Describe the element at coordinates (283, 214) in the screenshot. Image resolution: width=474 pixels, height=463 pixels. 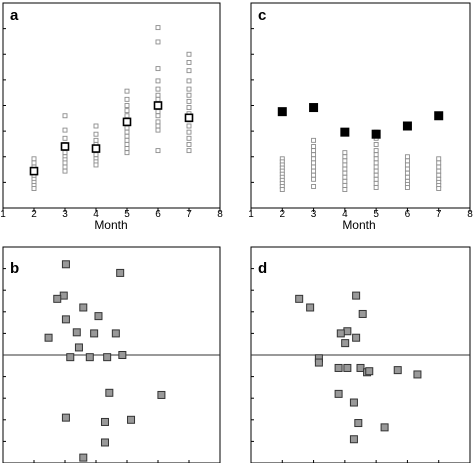
I see `panel-c-xtick-label-1: 2` at that location.